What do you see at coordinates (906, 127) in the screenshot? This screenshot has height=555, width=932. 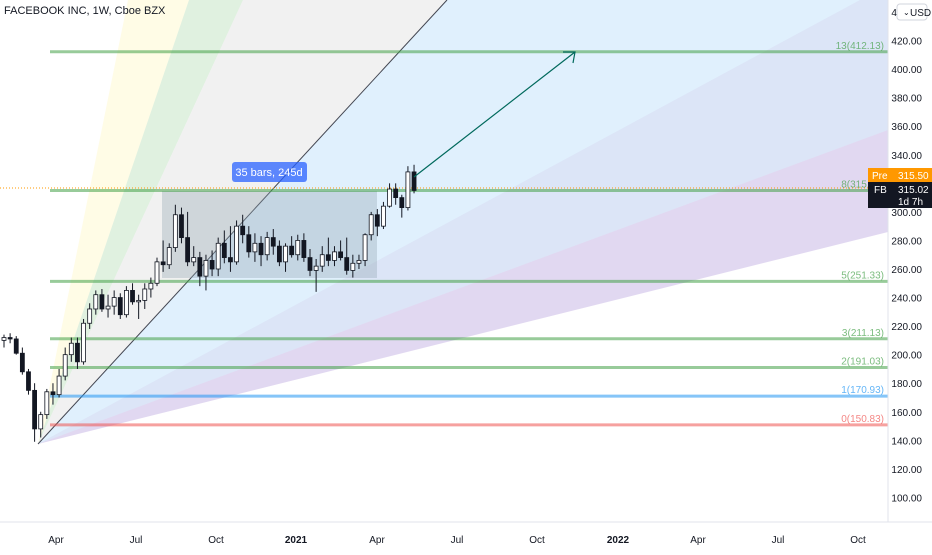 I see `price-tick-14: 360.00` at bounding box center [906, 127].